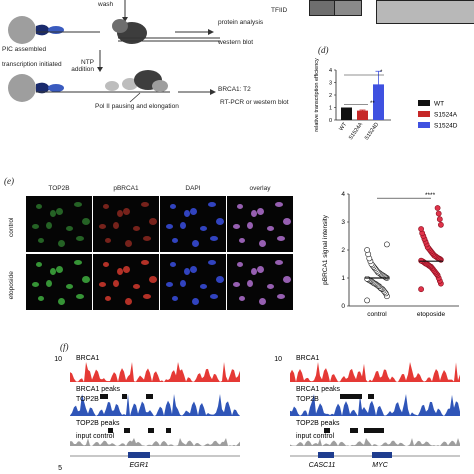 The image size is (474, 474). What do you see at coordinates (330, 96) in the screenshot?
I see `y-tick-label: 2` at bounding box center [330, 96].